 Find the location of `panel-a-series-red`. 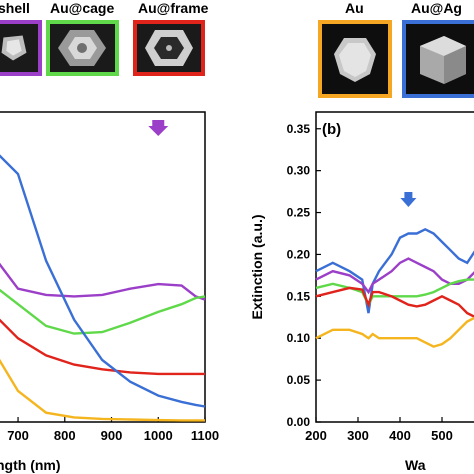

panel-a-series-red is located at coordinates (102, 347).